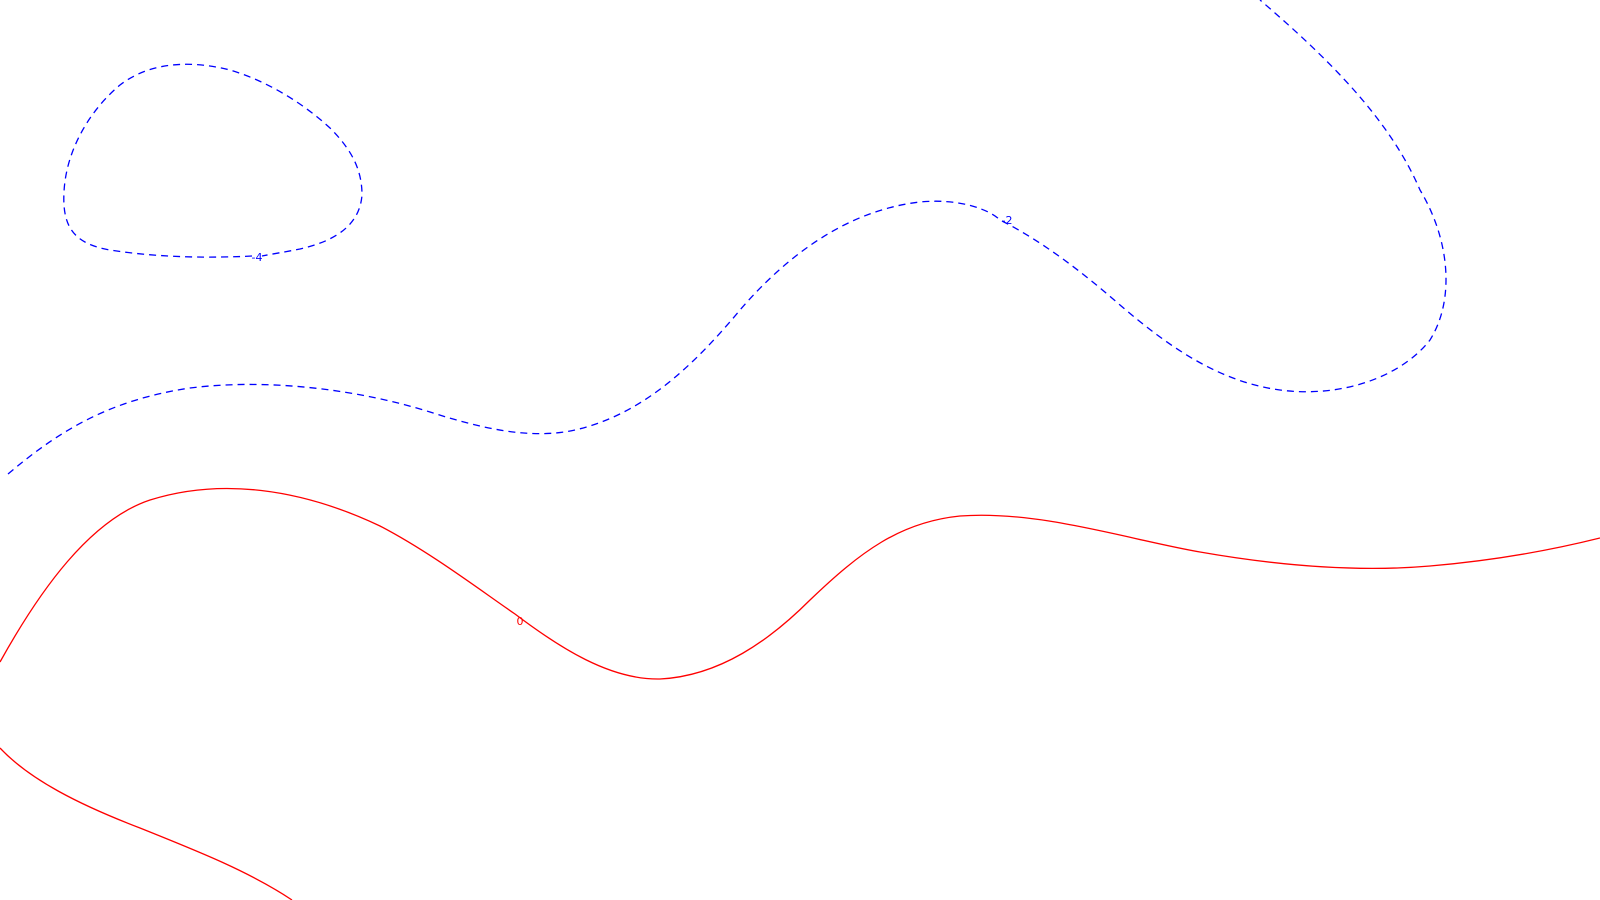 Image resolution: width=1600 pixels, height=900 pixels. I want to click on contour-label-zero: 0, so click(520, 621).